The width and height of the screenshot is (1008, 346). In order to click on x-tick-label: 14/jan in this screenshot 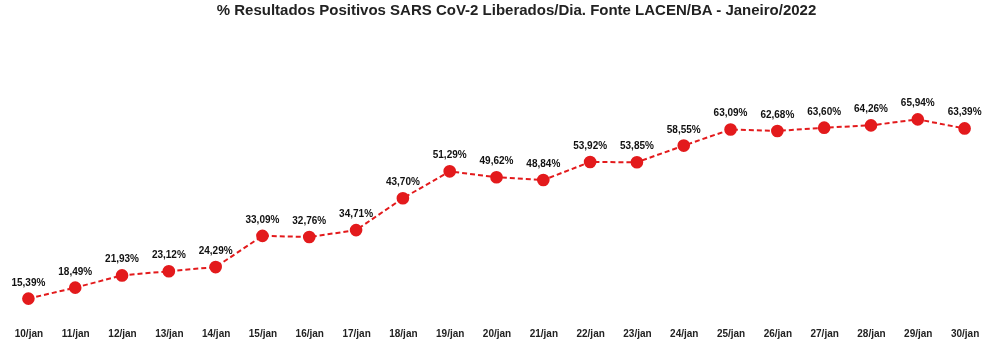, I will do `click(216, 333)`.